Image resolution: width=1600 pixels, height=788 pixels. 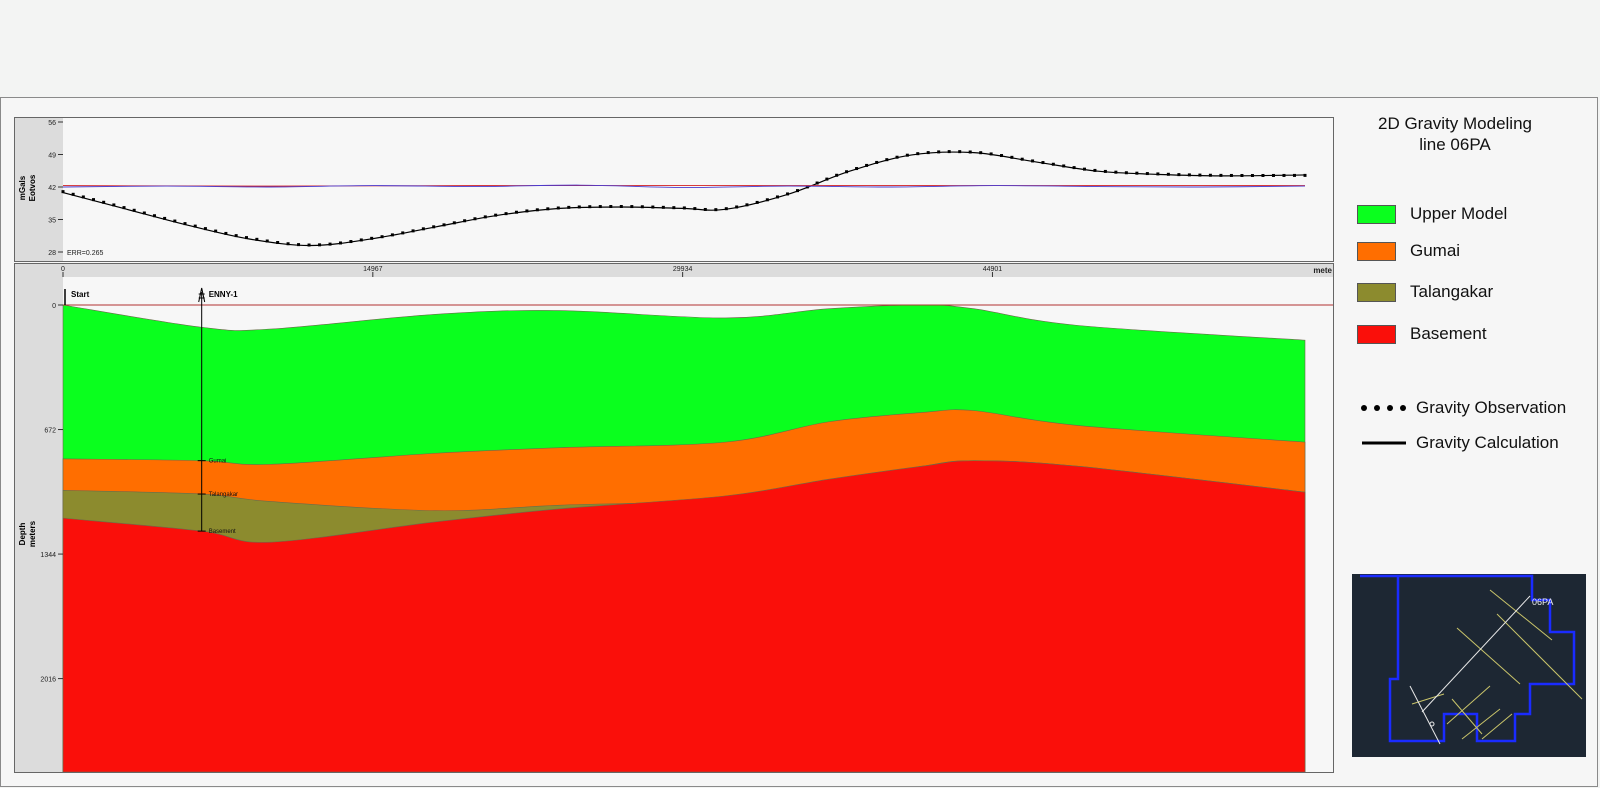 What do you see at coordinates (1491, 407) in the screenshot?
I see `legend-label-observation: Gravity Observation` at bounding box center [1491, 407].